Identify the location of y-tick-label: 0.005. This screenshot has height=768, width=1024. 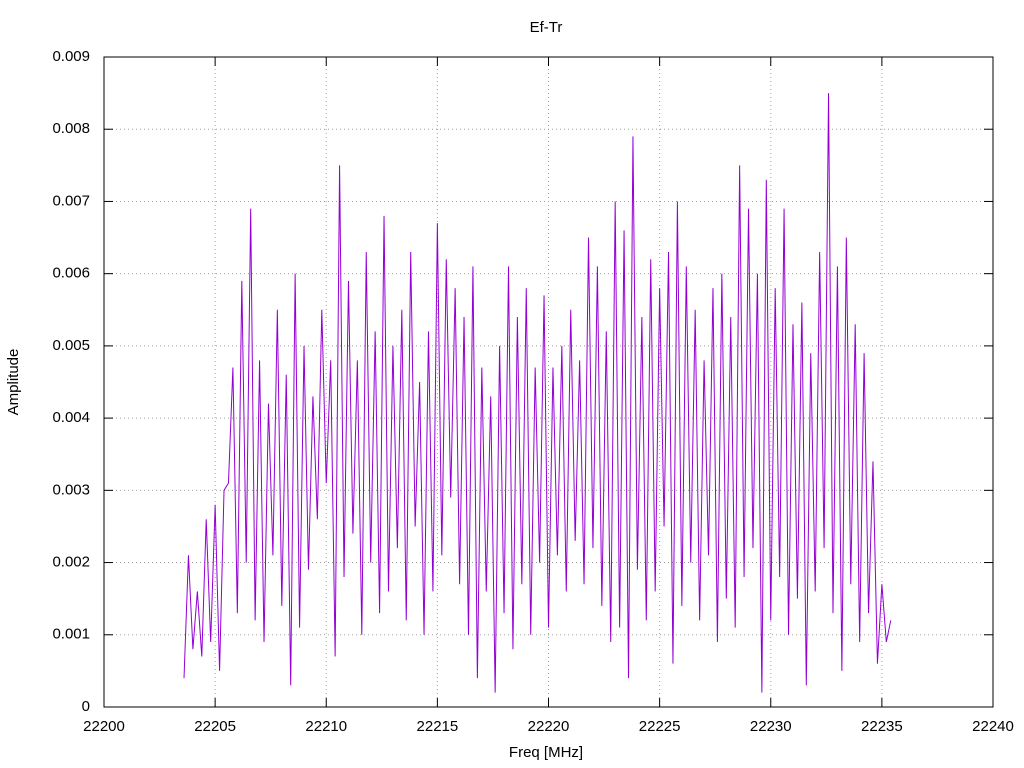
(71, 345).